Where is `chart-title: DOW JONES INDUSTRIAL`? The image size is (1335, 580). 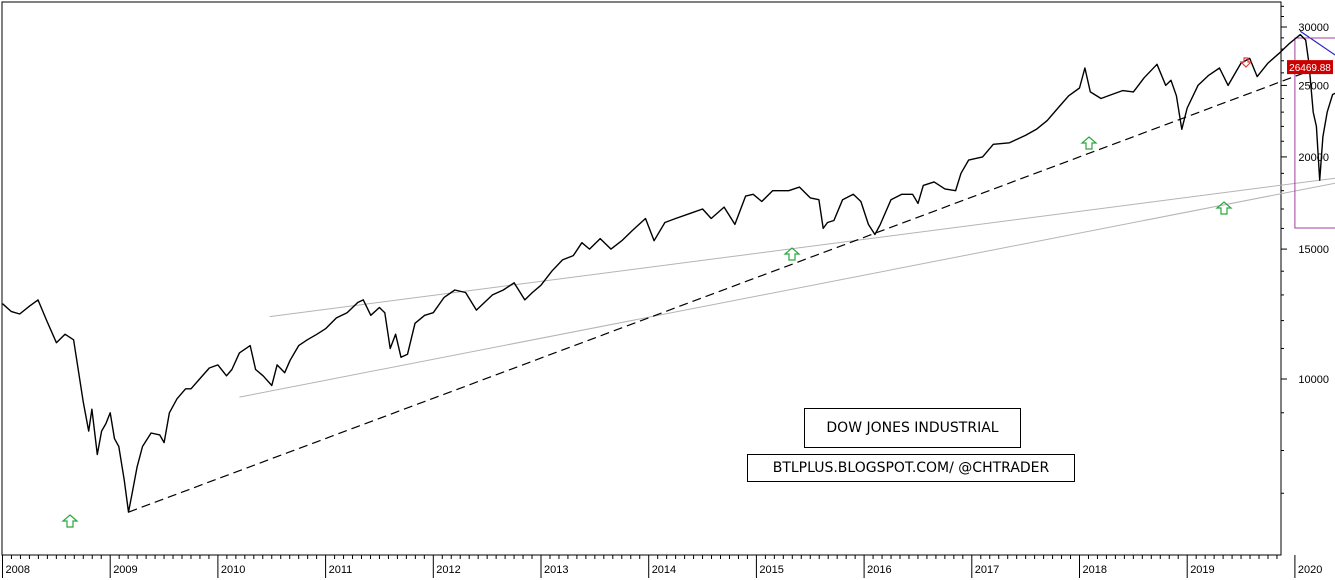 chart-title: DOW JONES INDUSTRIAL is located at coordinates (912, 428).